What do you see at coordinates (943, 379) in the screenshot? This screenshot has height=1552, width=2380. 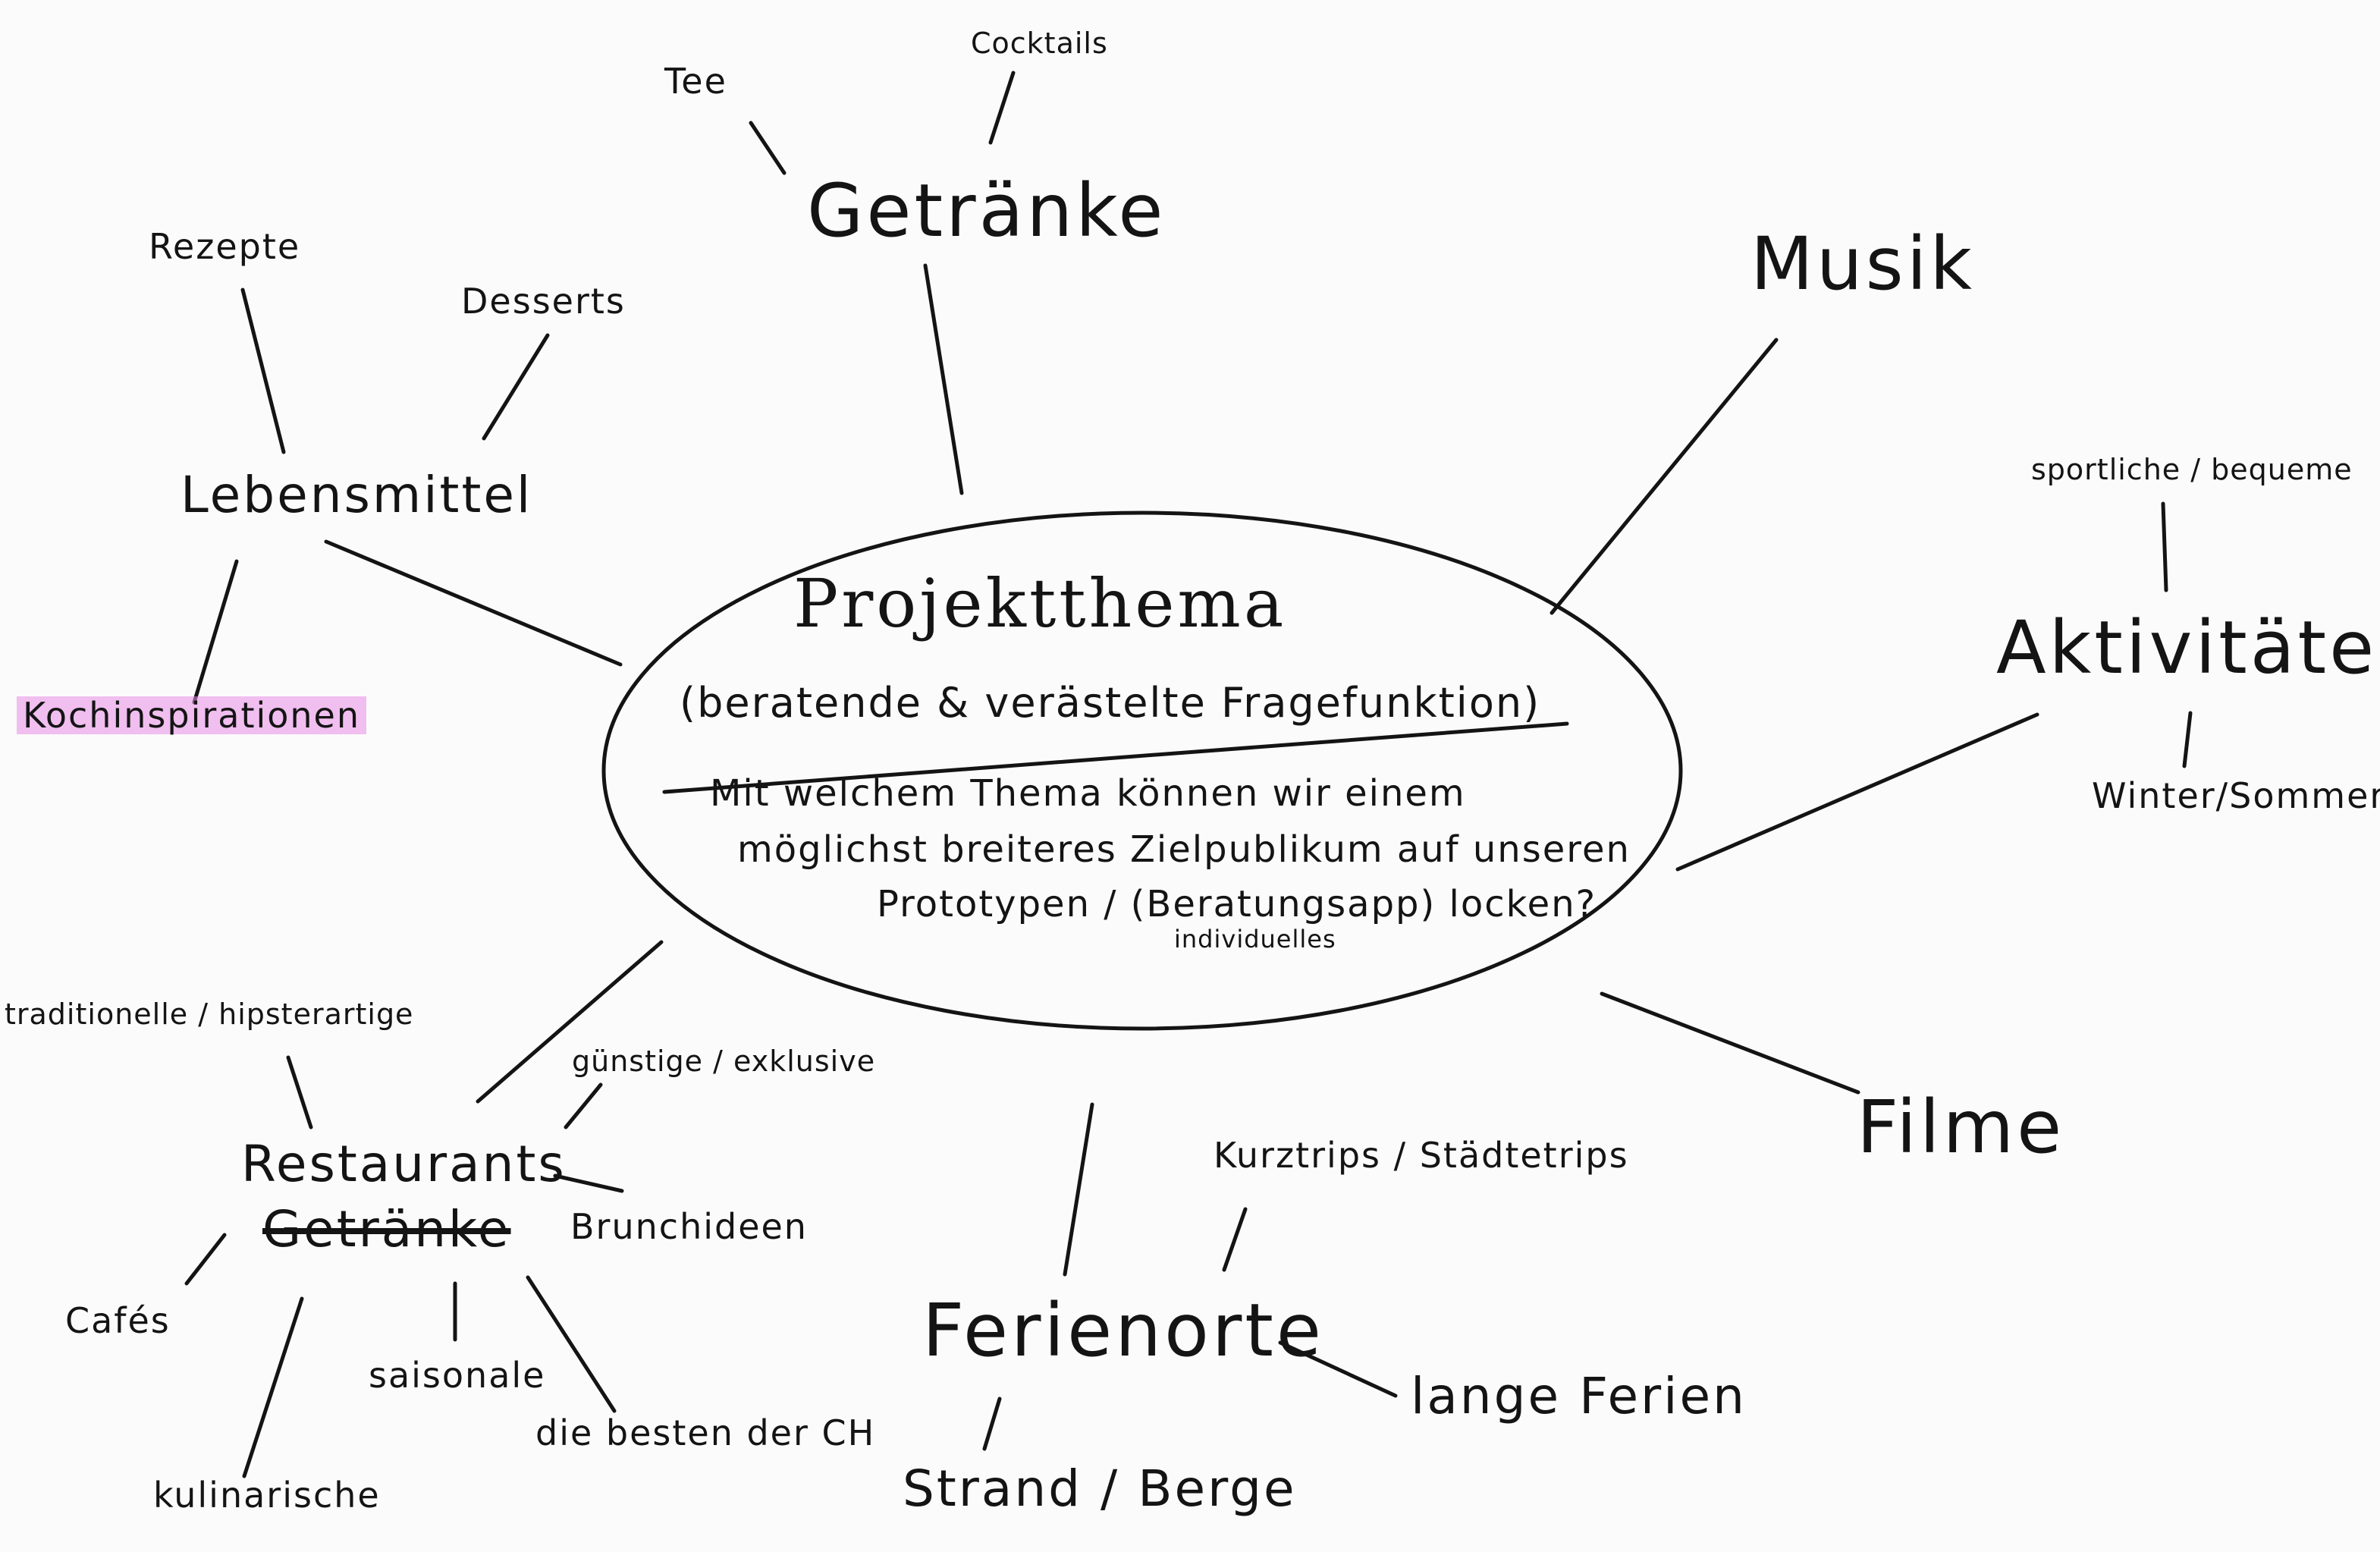 I see `line-getraenke` at bounding box center [943, 379].